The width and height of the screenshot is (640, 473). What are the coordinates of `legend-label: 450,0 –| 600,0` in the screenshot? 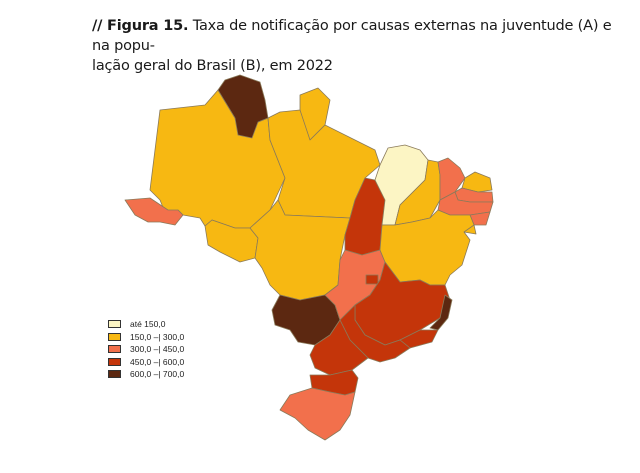 It's located at (157, 361).